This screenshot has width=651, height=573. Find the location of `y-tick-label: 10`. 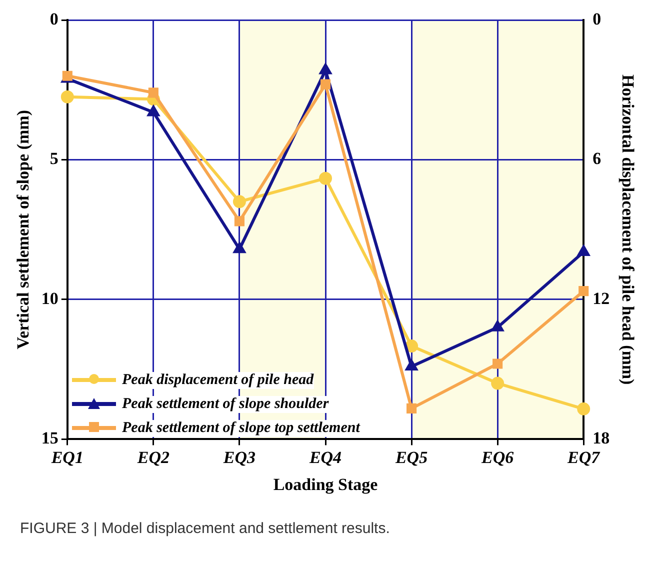

y-tick-label: 10 is located at coordinates (49, 298).